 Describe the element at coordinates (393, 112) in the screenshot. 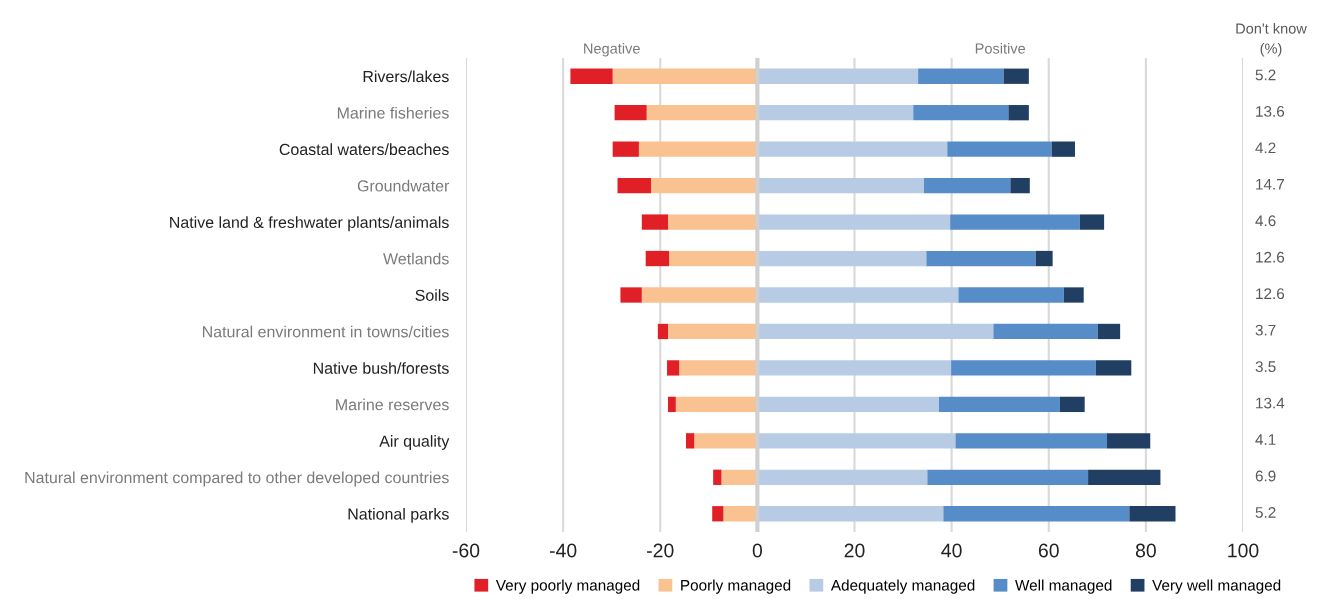

I see `y-tick-label: Marine fisheries` at that location.